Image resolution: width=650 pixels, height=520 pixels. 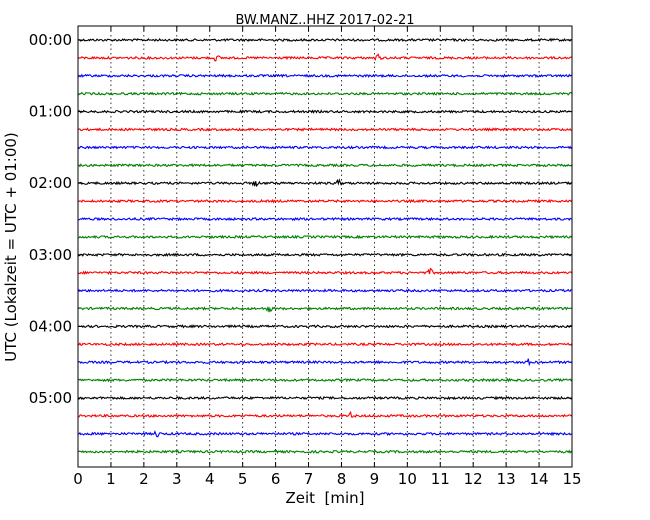 What do you see at coordinates (177, 479) in the screenshot?
I see `x-tick-label-3: 3` at bounding box center [177, 479].